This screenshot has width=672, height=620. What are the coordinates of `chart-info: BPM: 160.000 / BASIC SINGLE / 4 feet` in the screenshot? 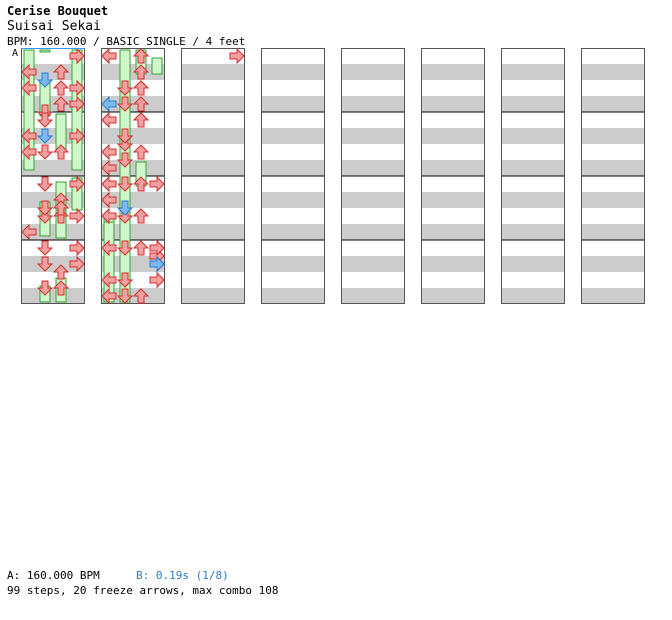 It's located at (126, 41).